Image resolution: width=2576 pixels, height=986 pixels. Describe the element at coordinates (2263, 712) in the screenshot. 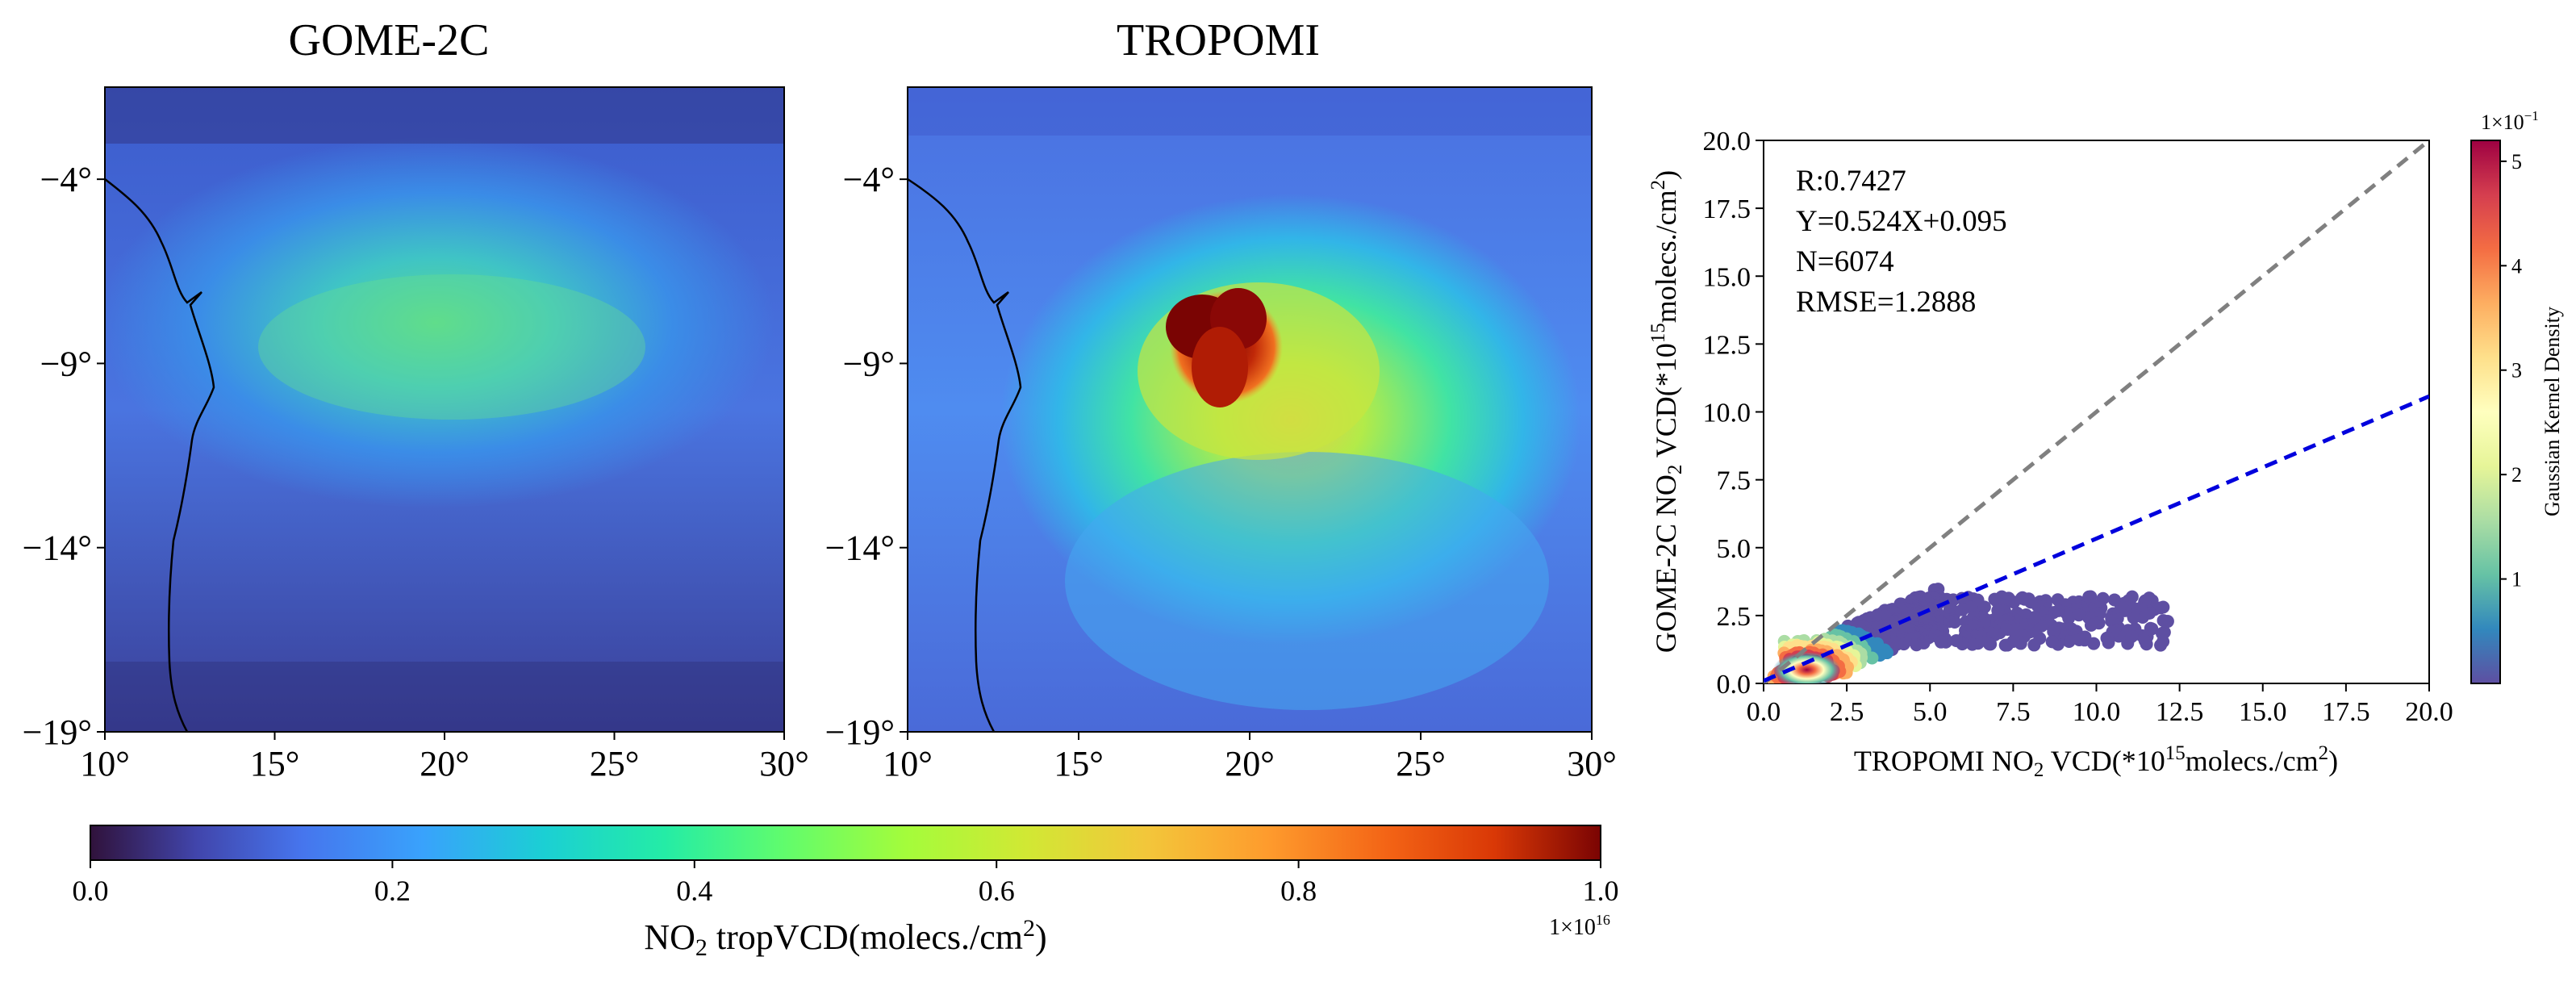

I see `x-tick-label: 15.0` at that location.